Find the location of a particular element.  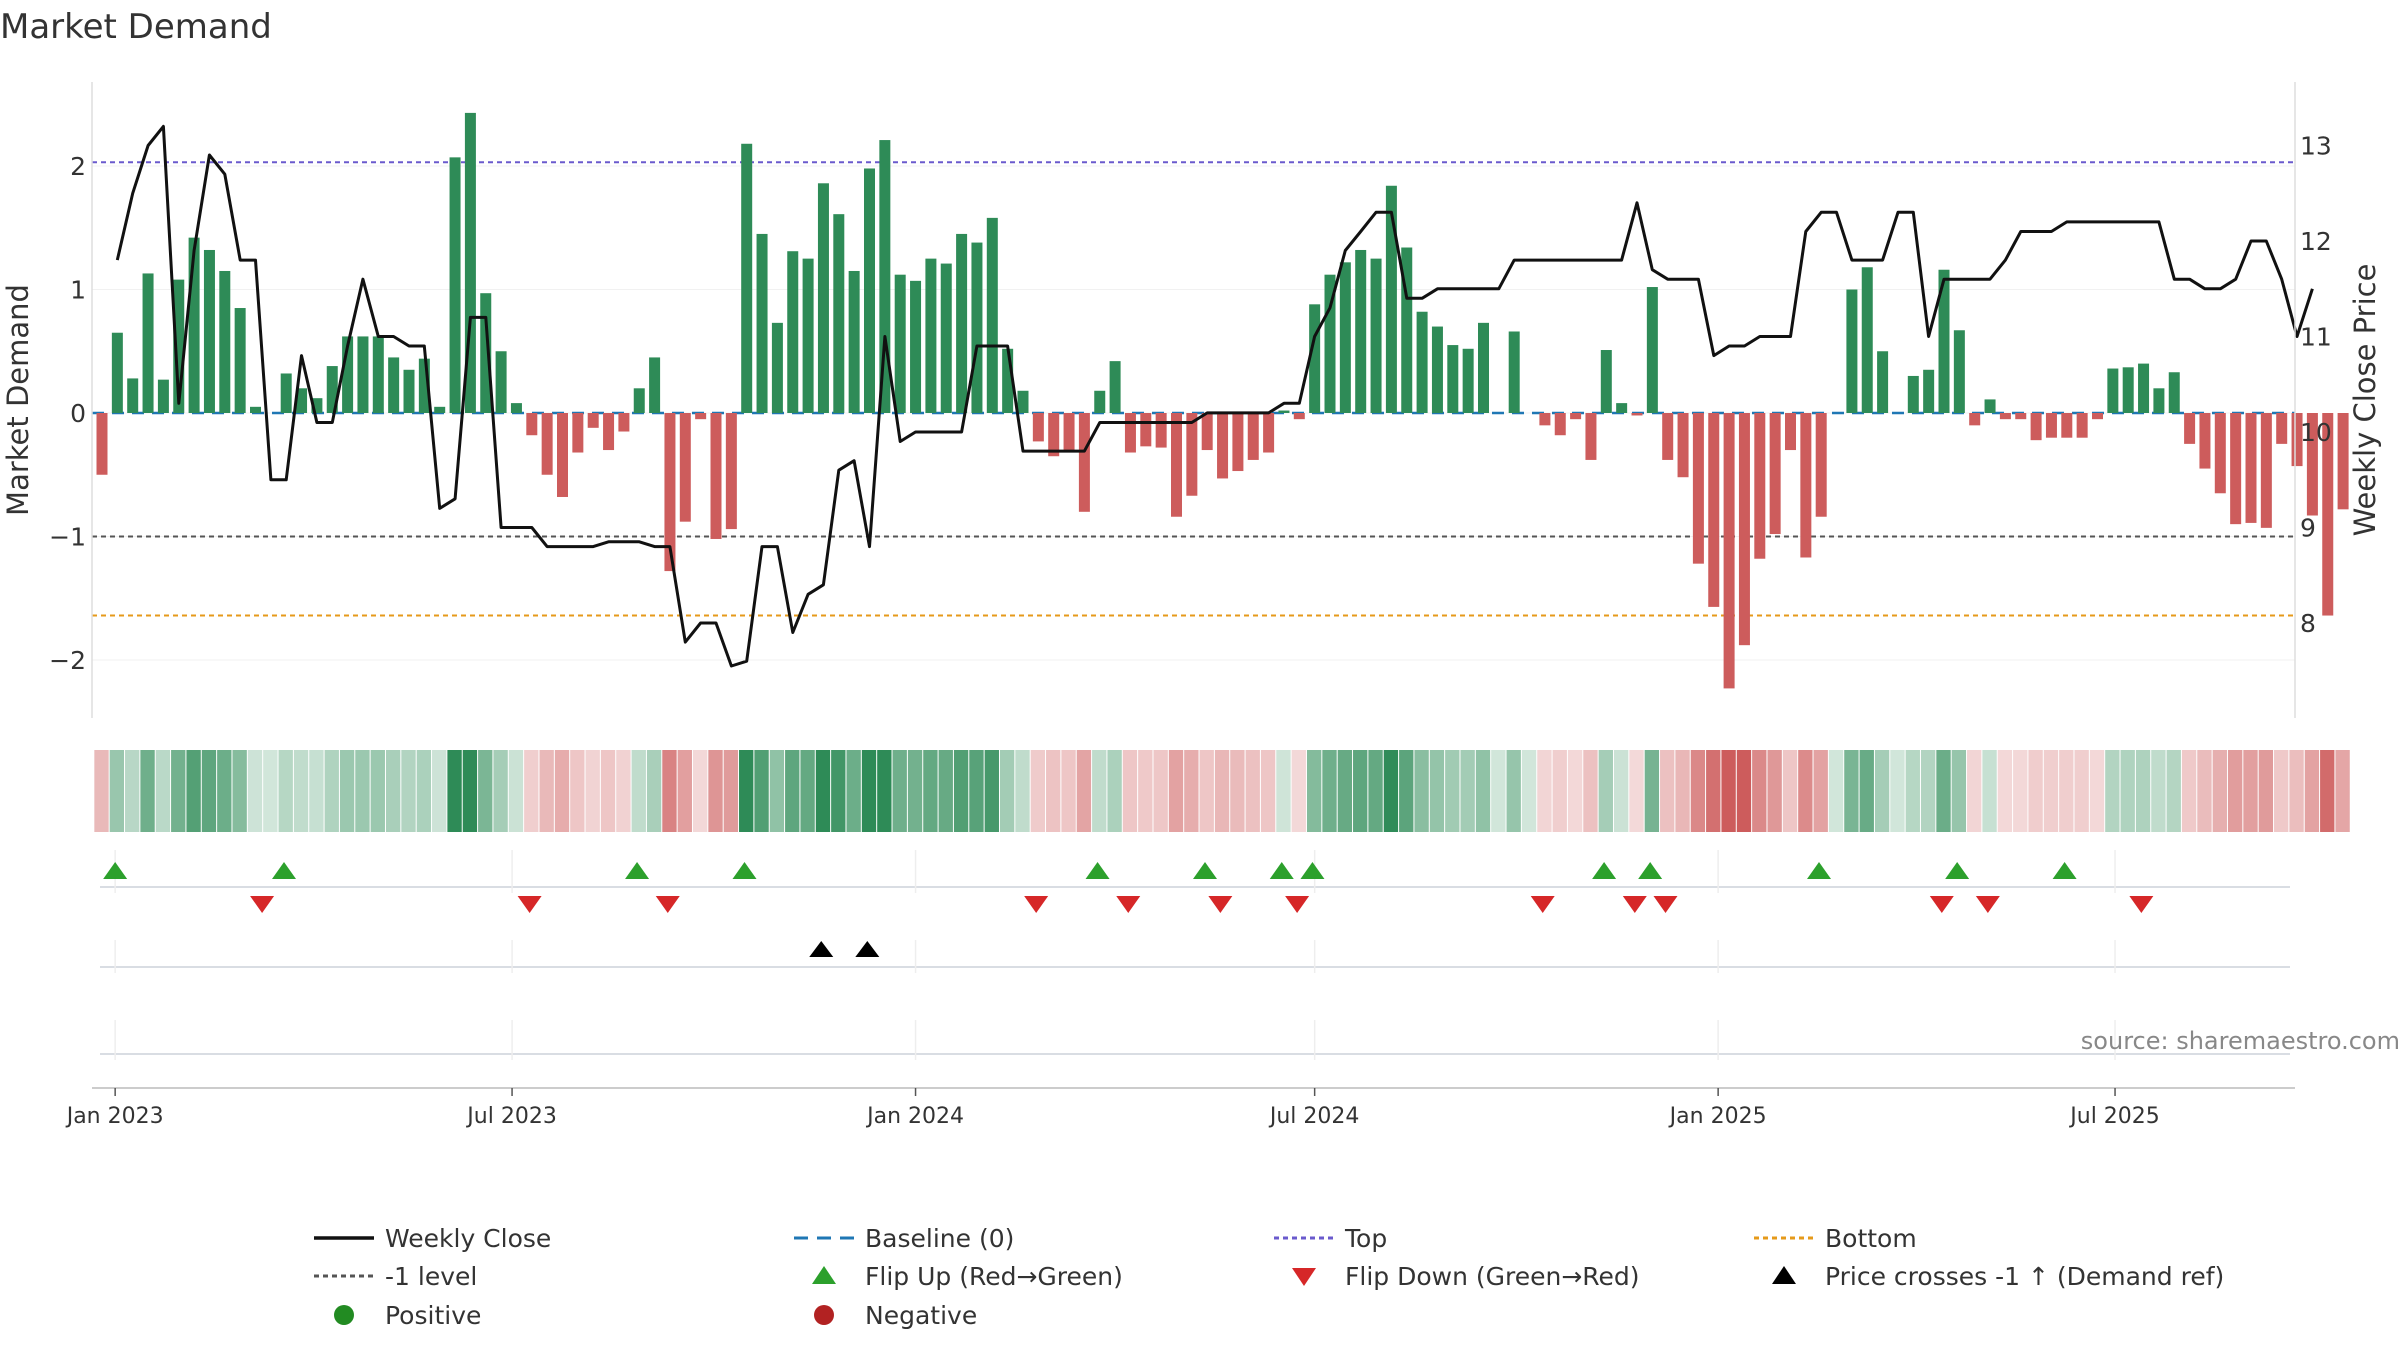

y2-axis-label: Weekly Close Price is located at coordinates (2365, 400).